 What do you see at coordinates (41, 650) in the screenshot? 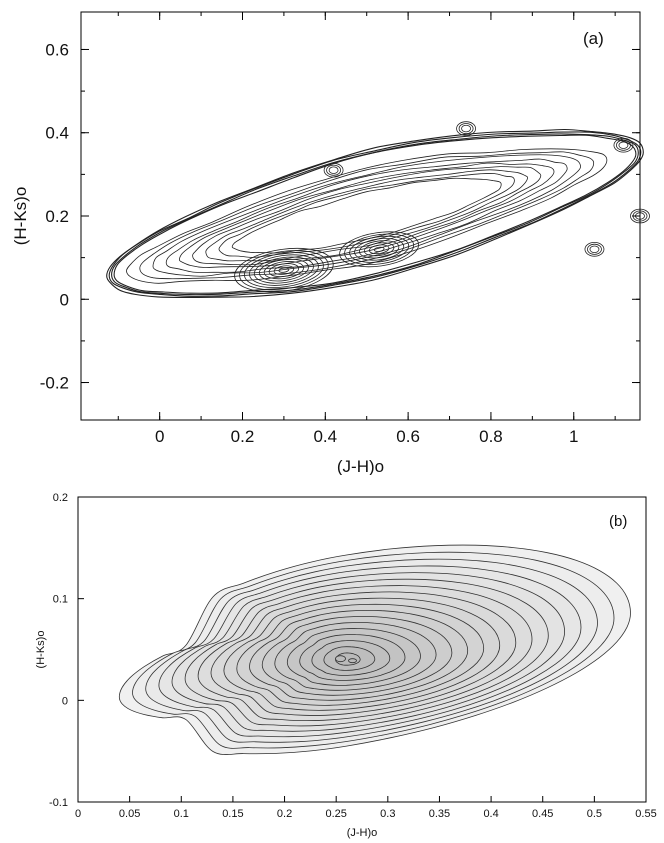
I see `y-axis-label-b: (H-Ks)o` at bounding box center [41, 650].